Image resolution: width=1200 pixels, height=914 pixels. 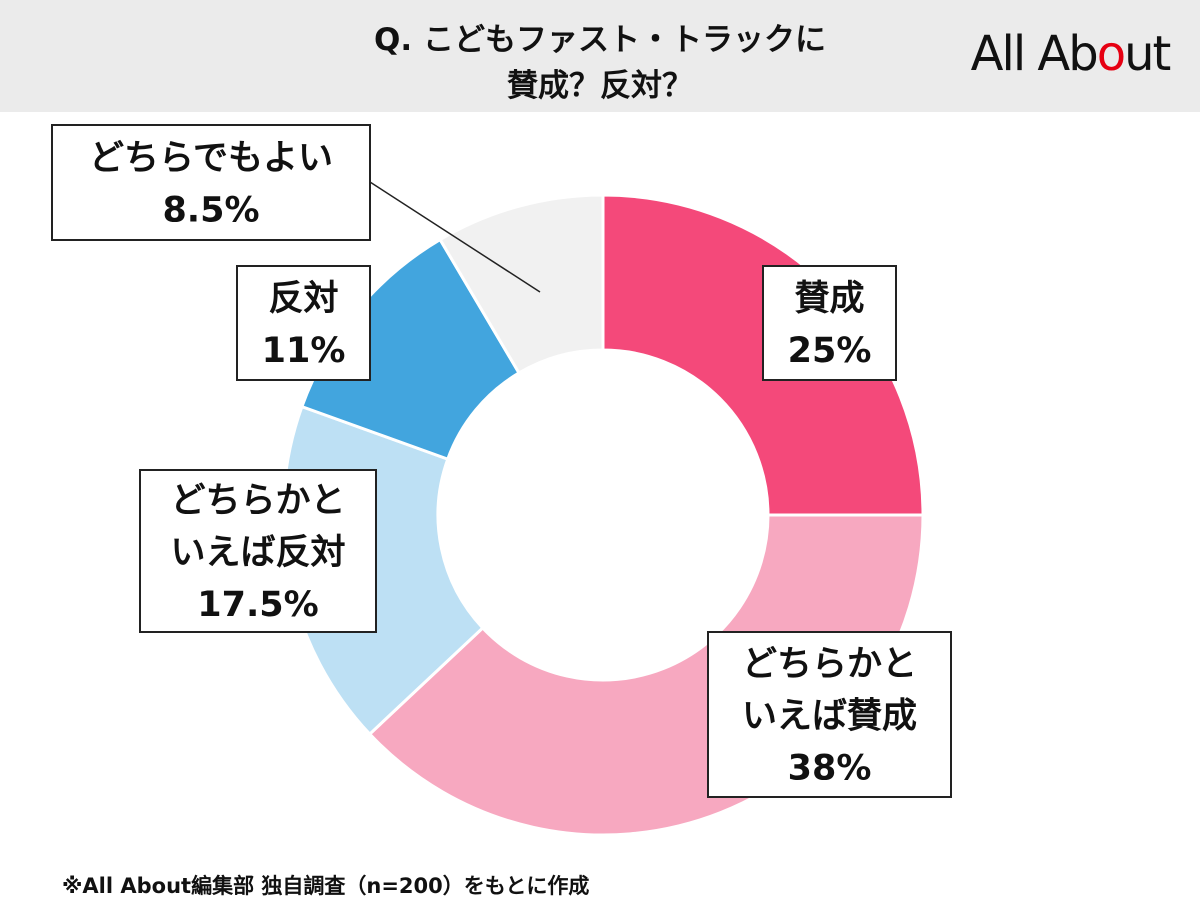 I want to click on value-label: 11%, so click(x=304, y=351).